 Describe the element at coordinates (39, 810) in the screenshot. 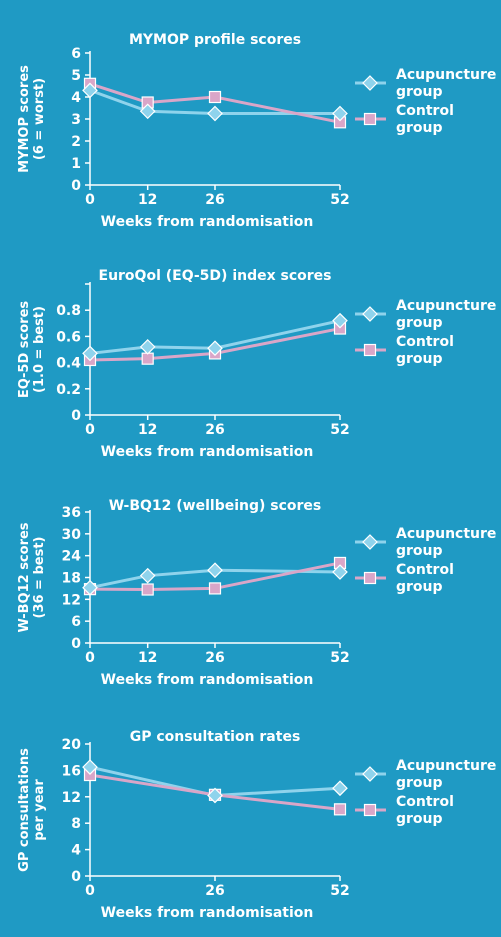

I see `y-axis-label: per year` at that location.